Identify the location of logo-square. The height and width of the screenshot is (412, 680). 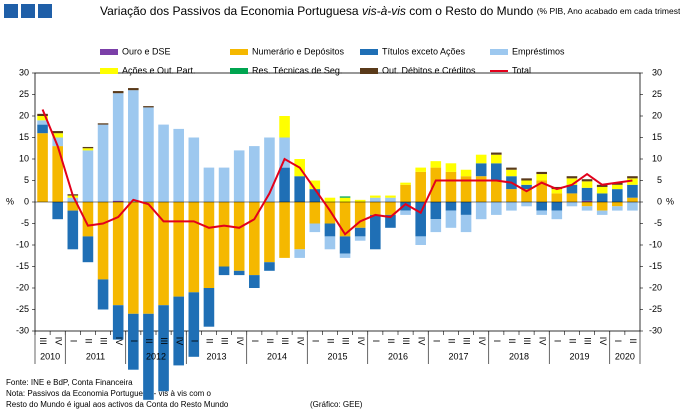
(28, 11).